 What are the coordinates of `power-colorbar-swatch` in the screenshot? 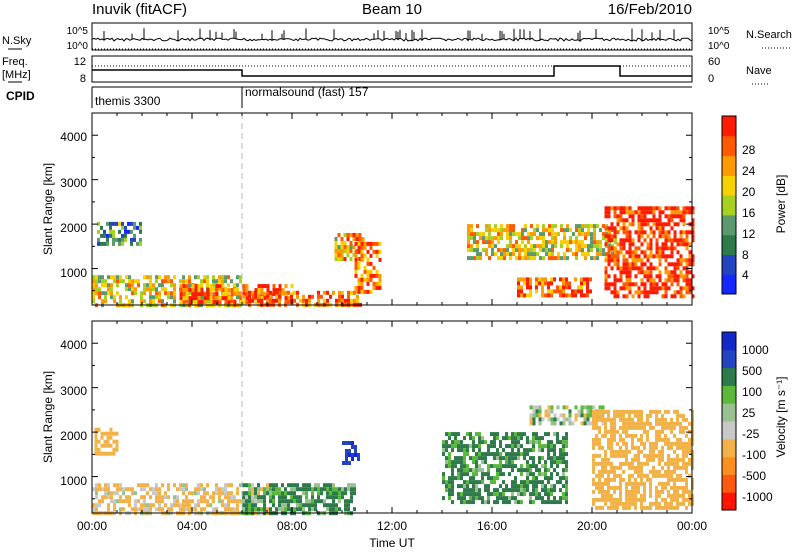 It's located at (729, 205).